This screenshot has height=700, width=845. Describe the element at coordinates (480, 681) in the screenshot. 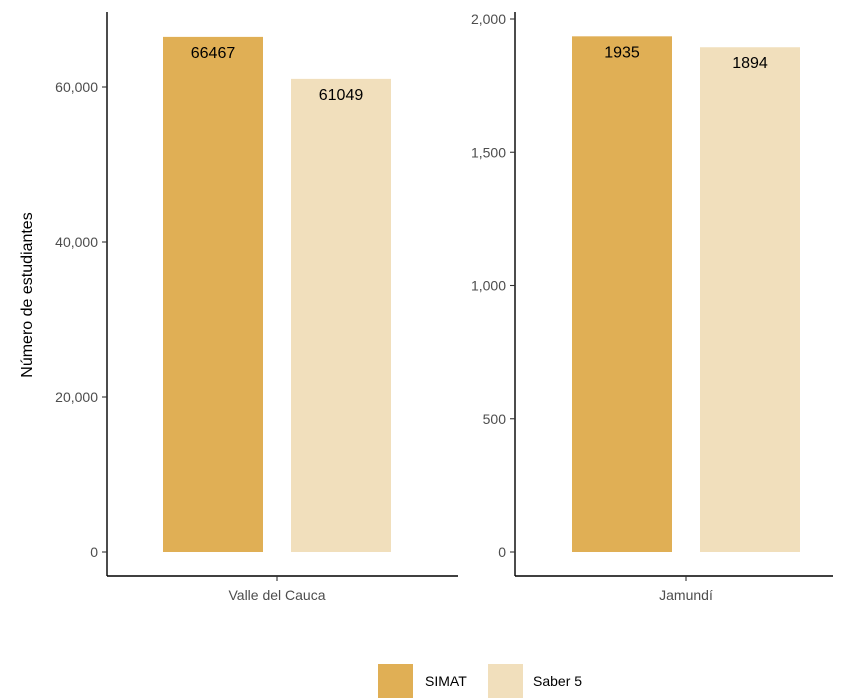

I see `legend: SIMAT Saber 5` at that location.